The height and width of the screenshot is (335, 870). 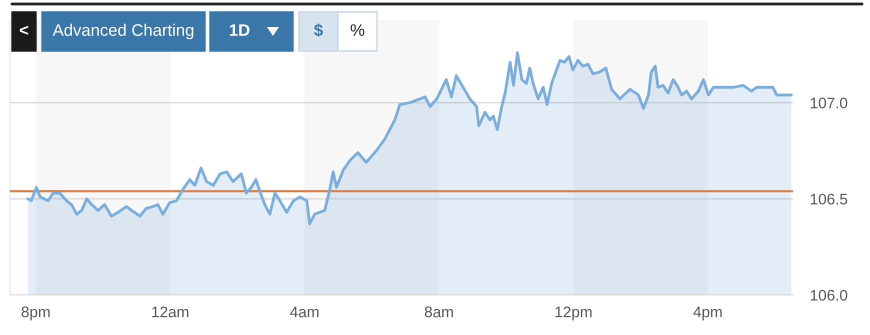 I want to click on y-tick-label: 106.0, so click(x=829, y=295).